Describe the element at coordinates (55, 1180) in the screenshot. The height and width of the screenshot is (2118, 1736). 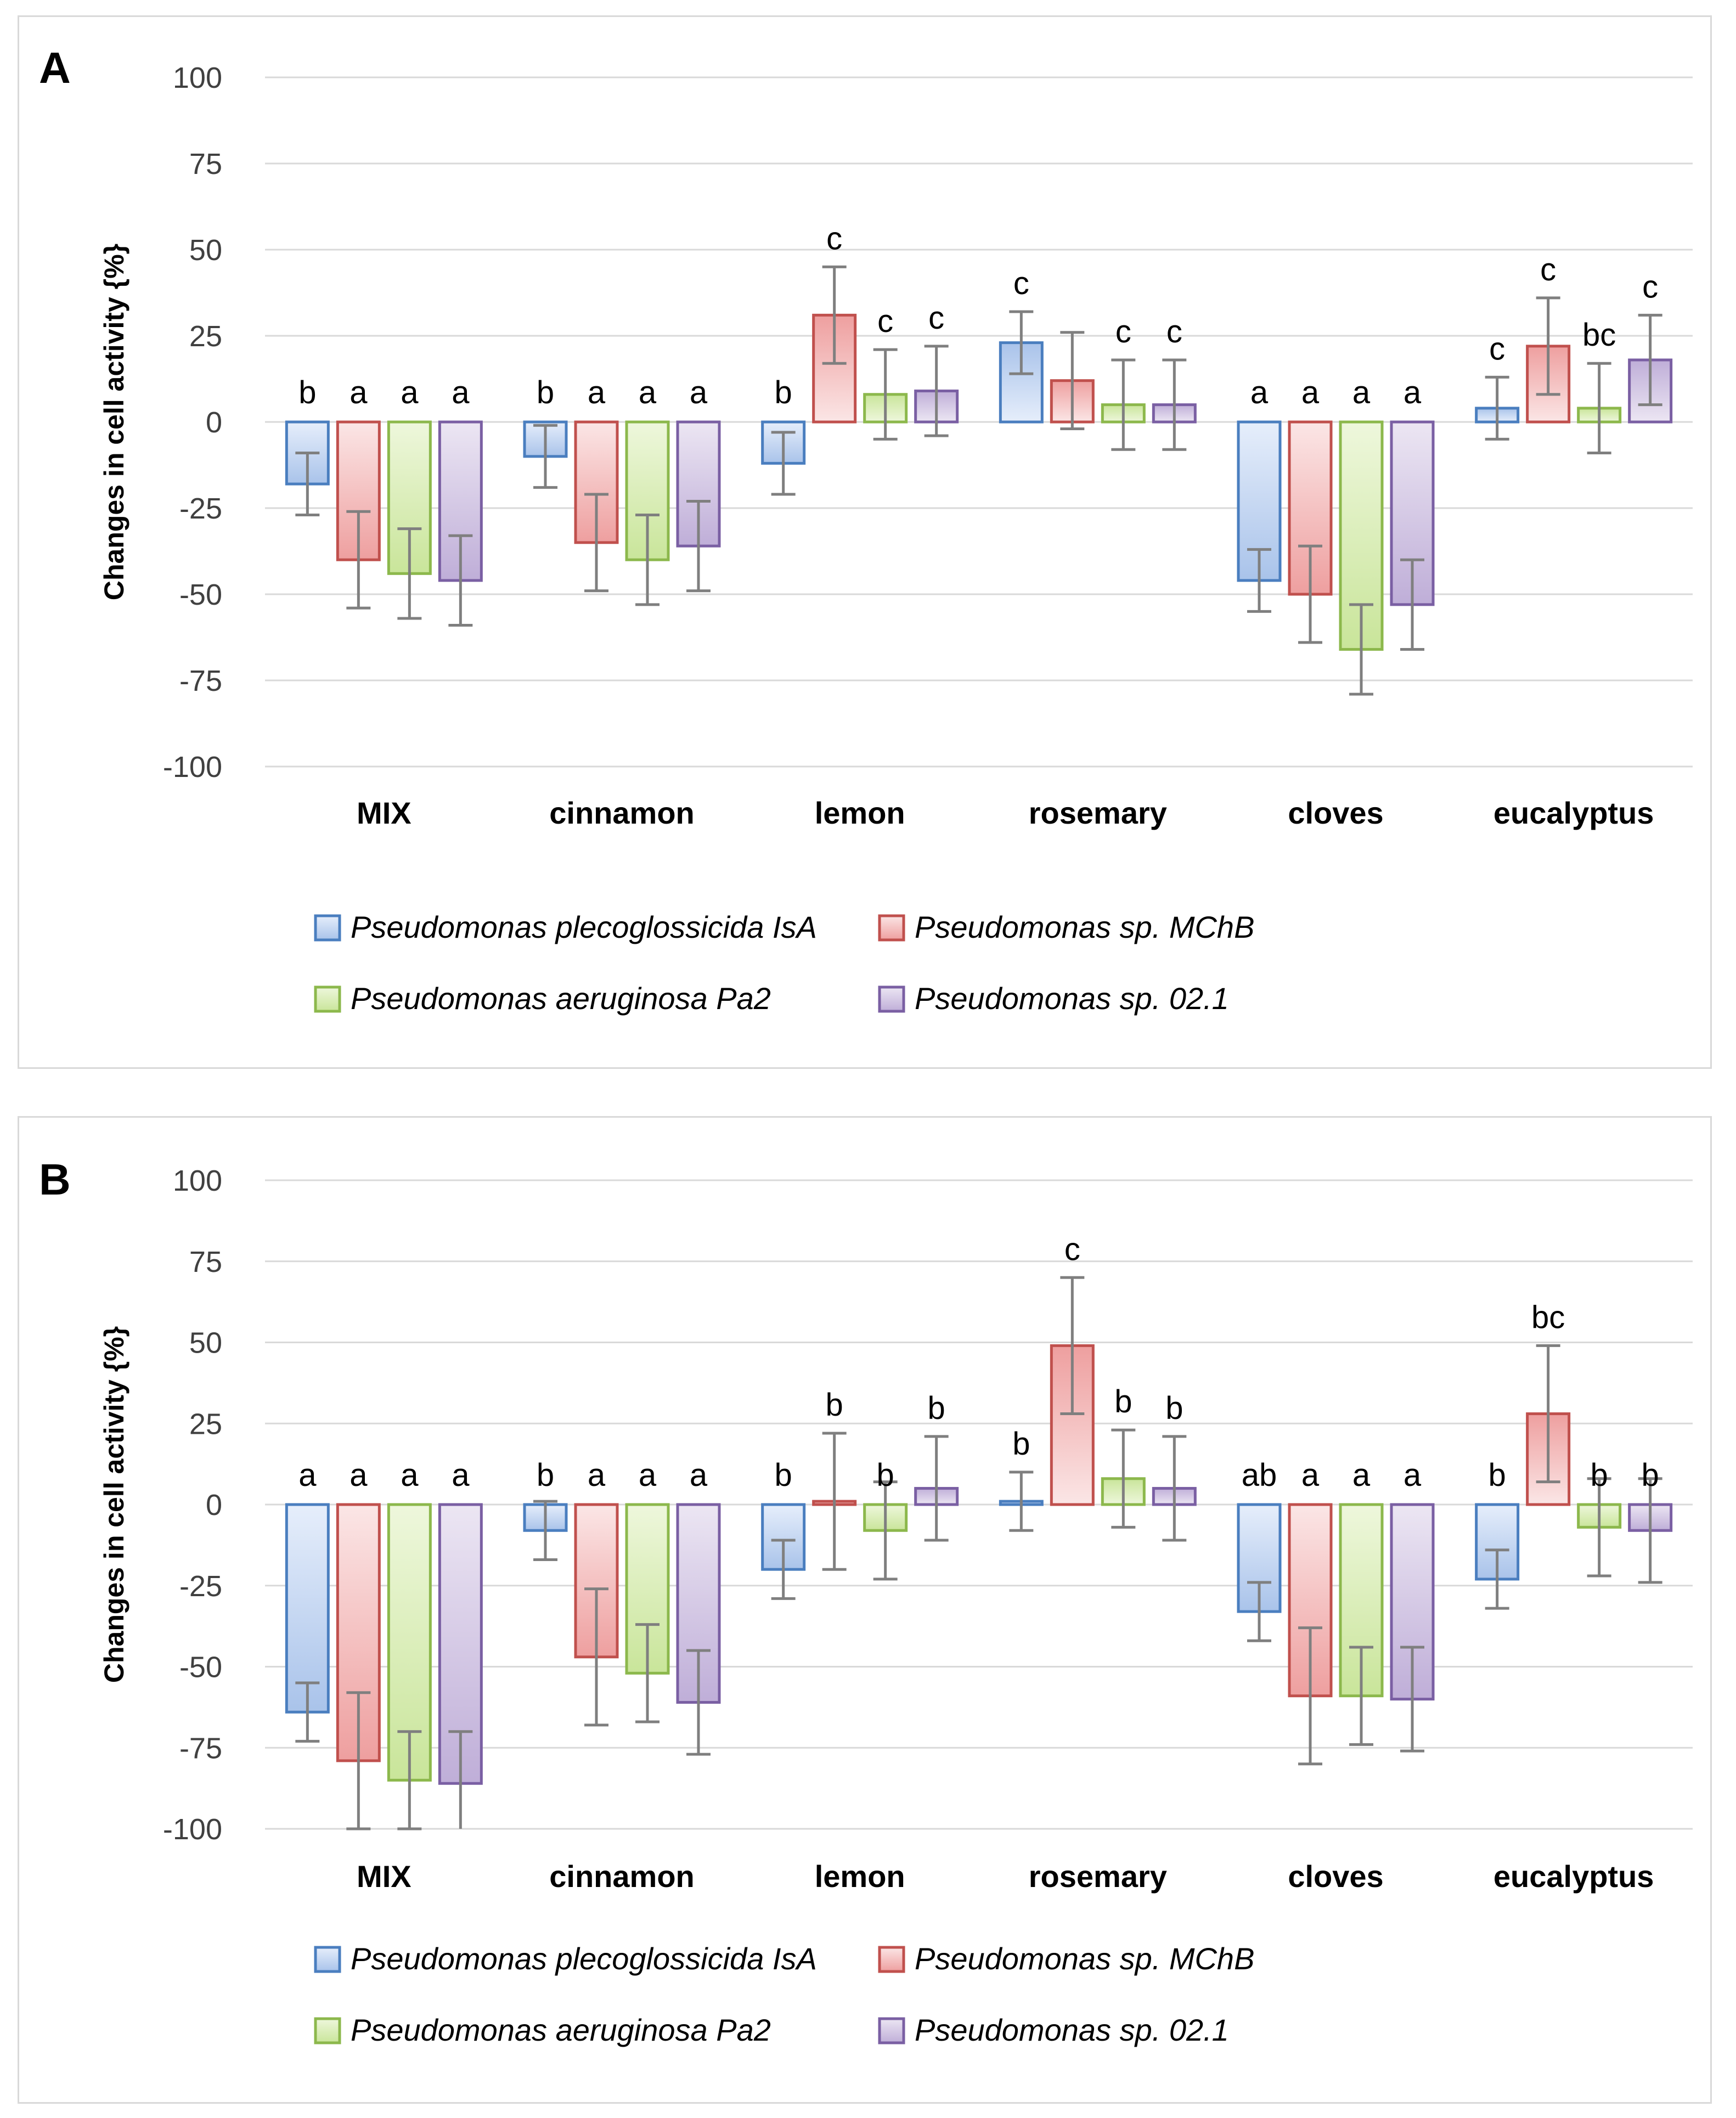
I see `panel-label: B` at that location.